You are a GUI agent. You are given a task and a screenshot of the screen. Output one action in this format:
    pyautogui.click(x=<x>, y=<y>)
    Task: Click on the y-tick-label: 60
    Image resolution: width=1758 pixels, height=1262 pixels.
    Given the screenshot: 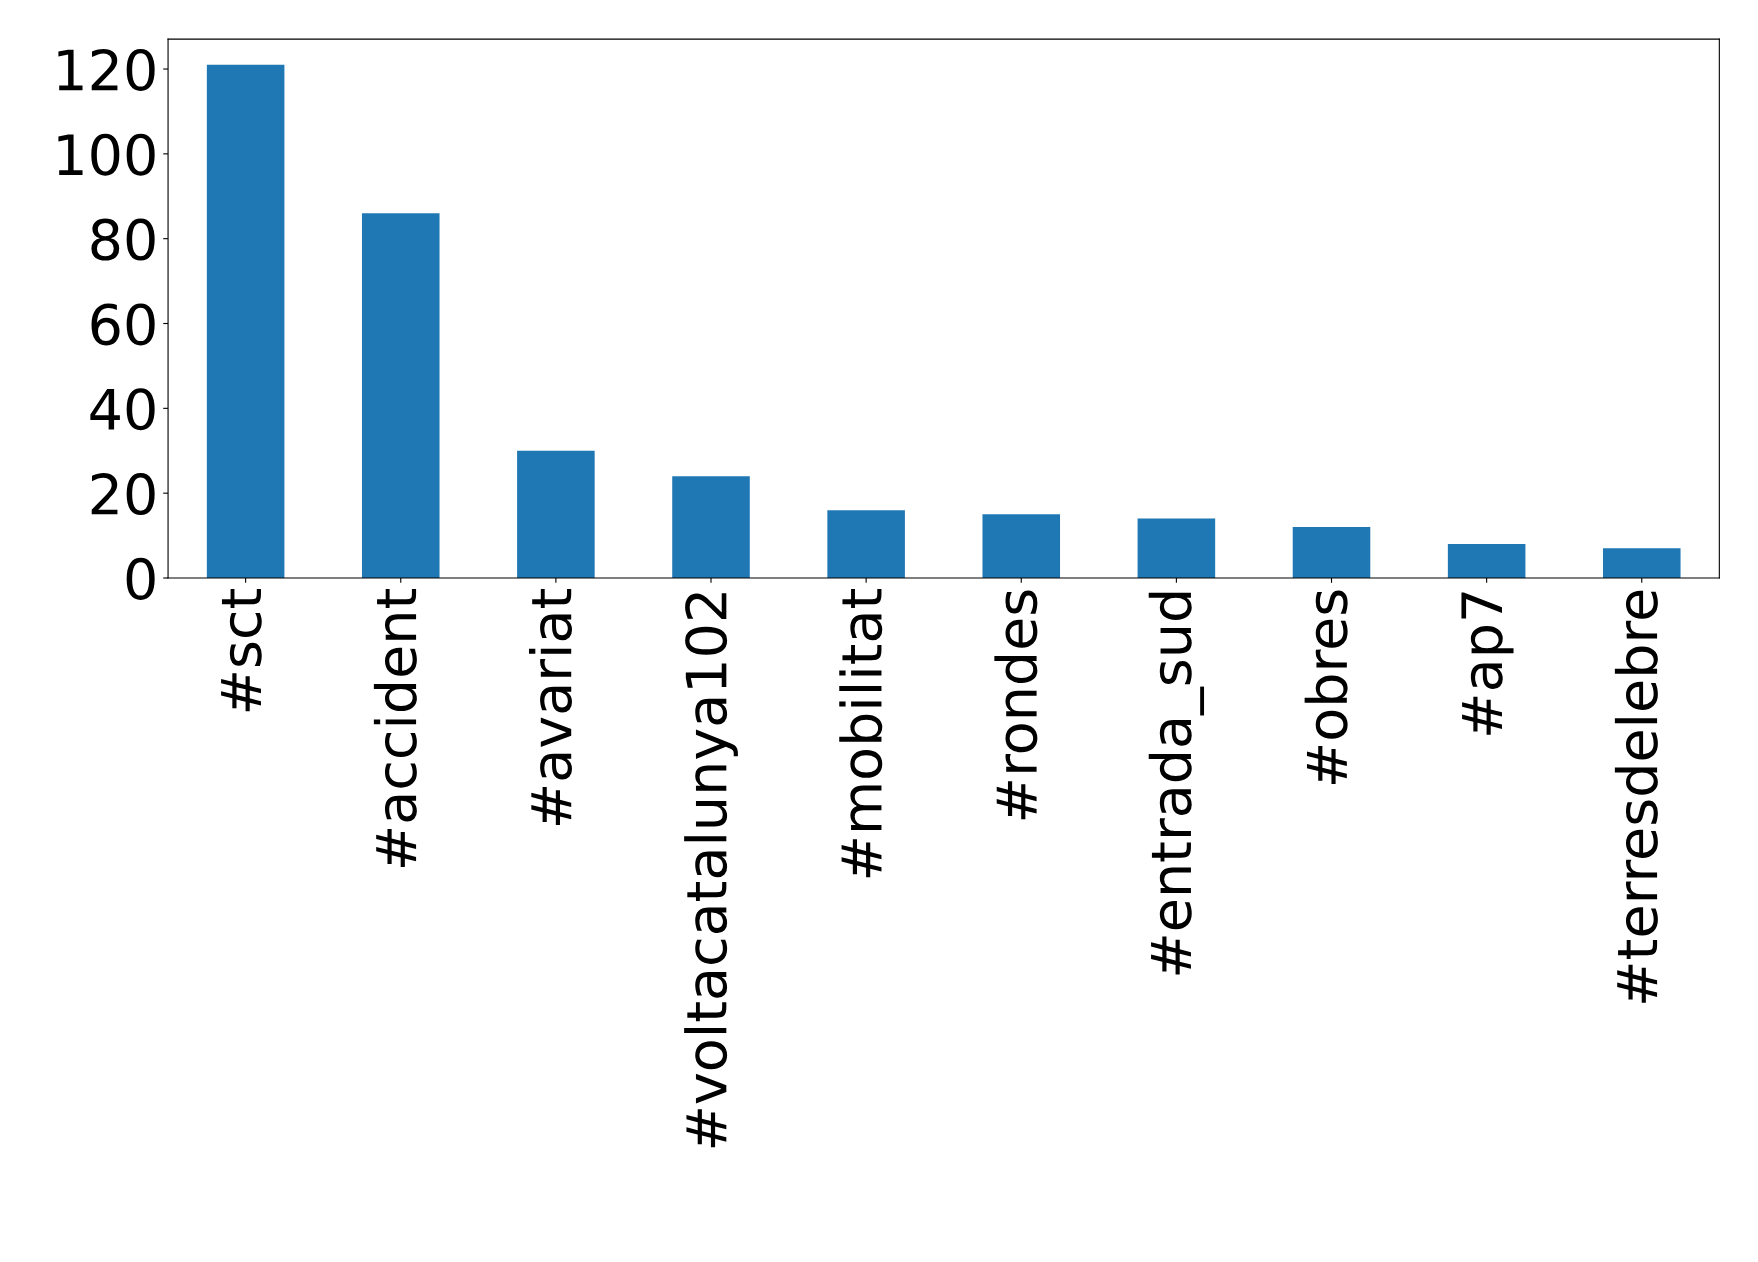 What is the action you would take?
    pyautogui.click(x=123, y=324)
    